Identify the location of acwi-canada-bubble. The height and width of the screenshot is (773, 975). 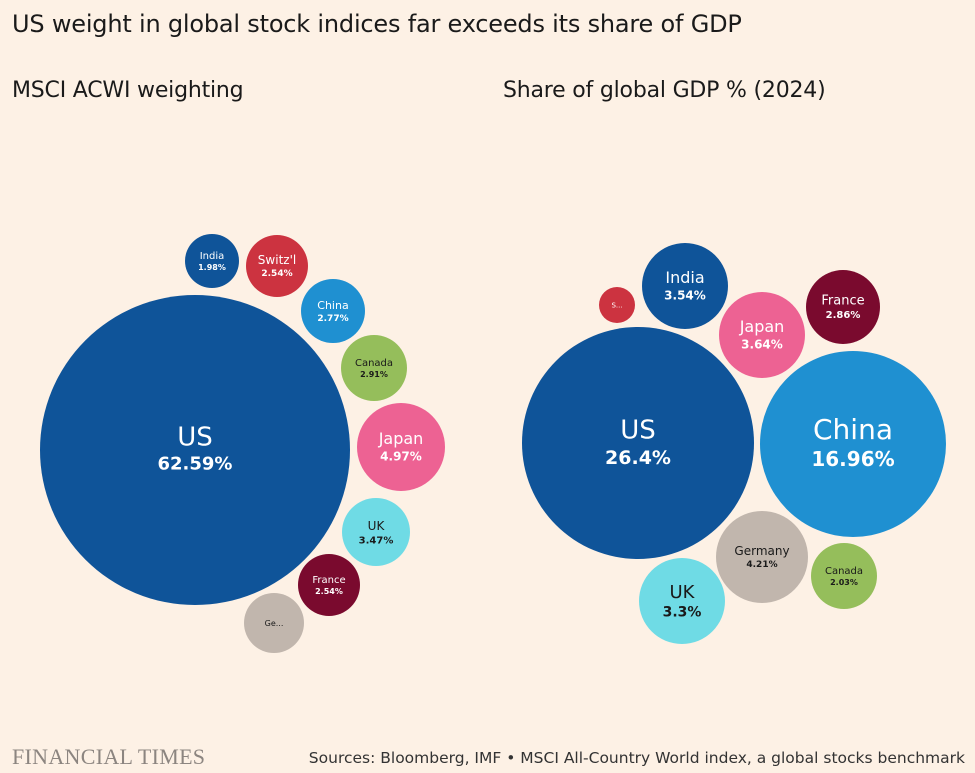
(374, 368).